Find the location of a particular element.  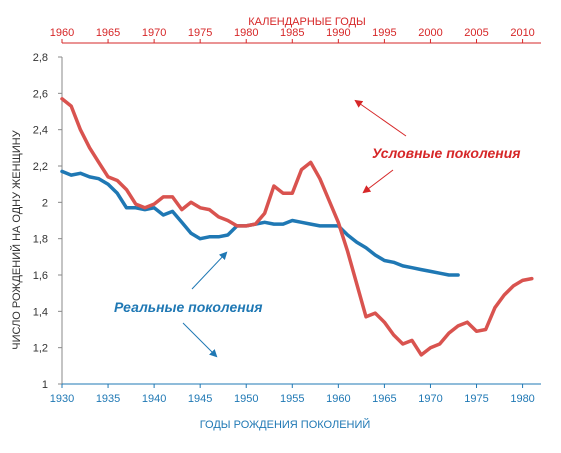

bottom-tick-label: 1960 is located at coordinates (338, 399).